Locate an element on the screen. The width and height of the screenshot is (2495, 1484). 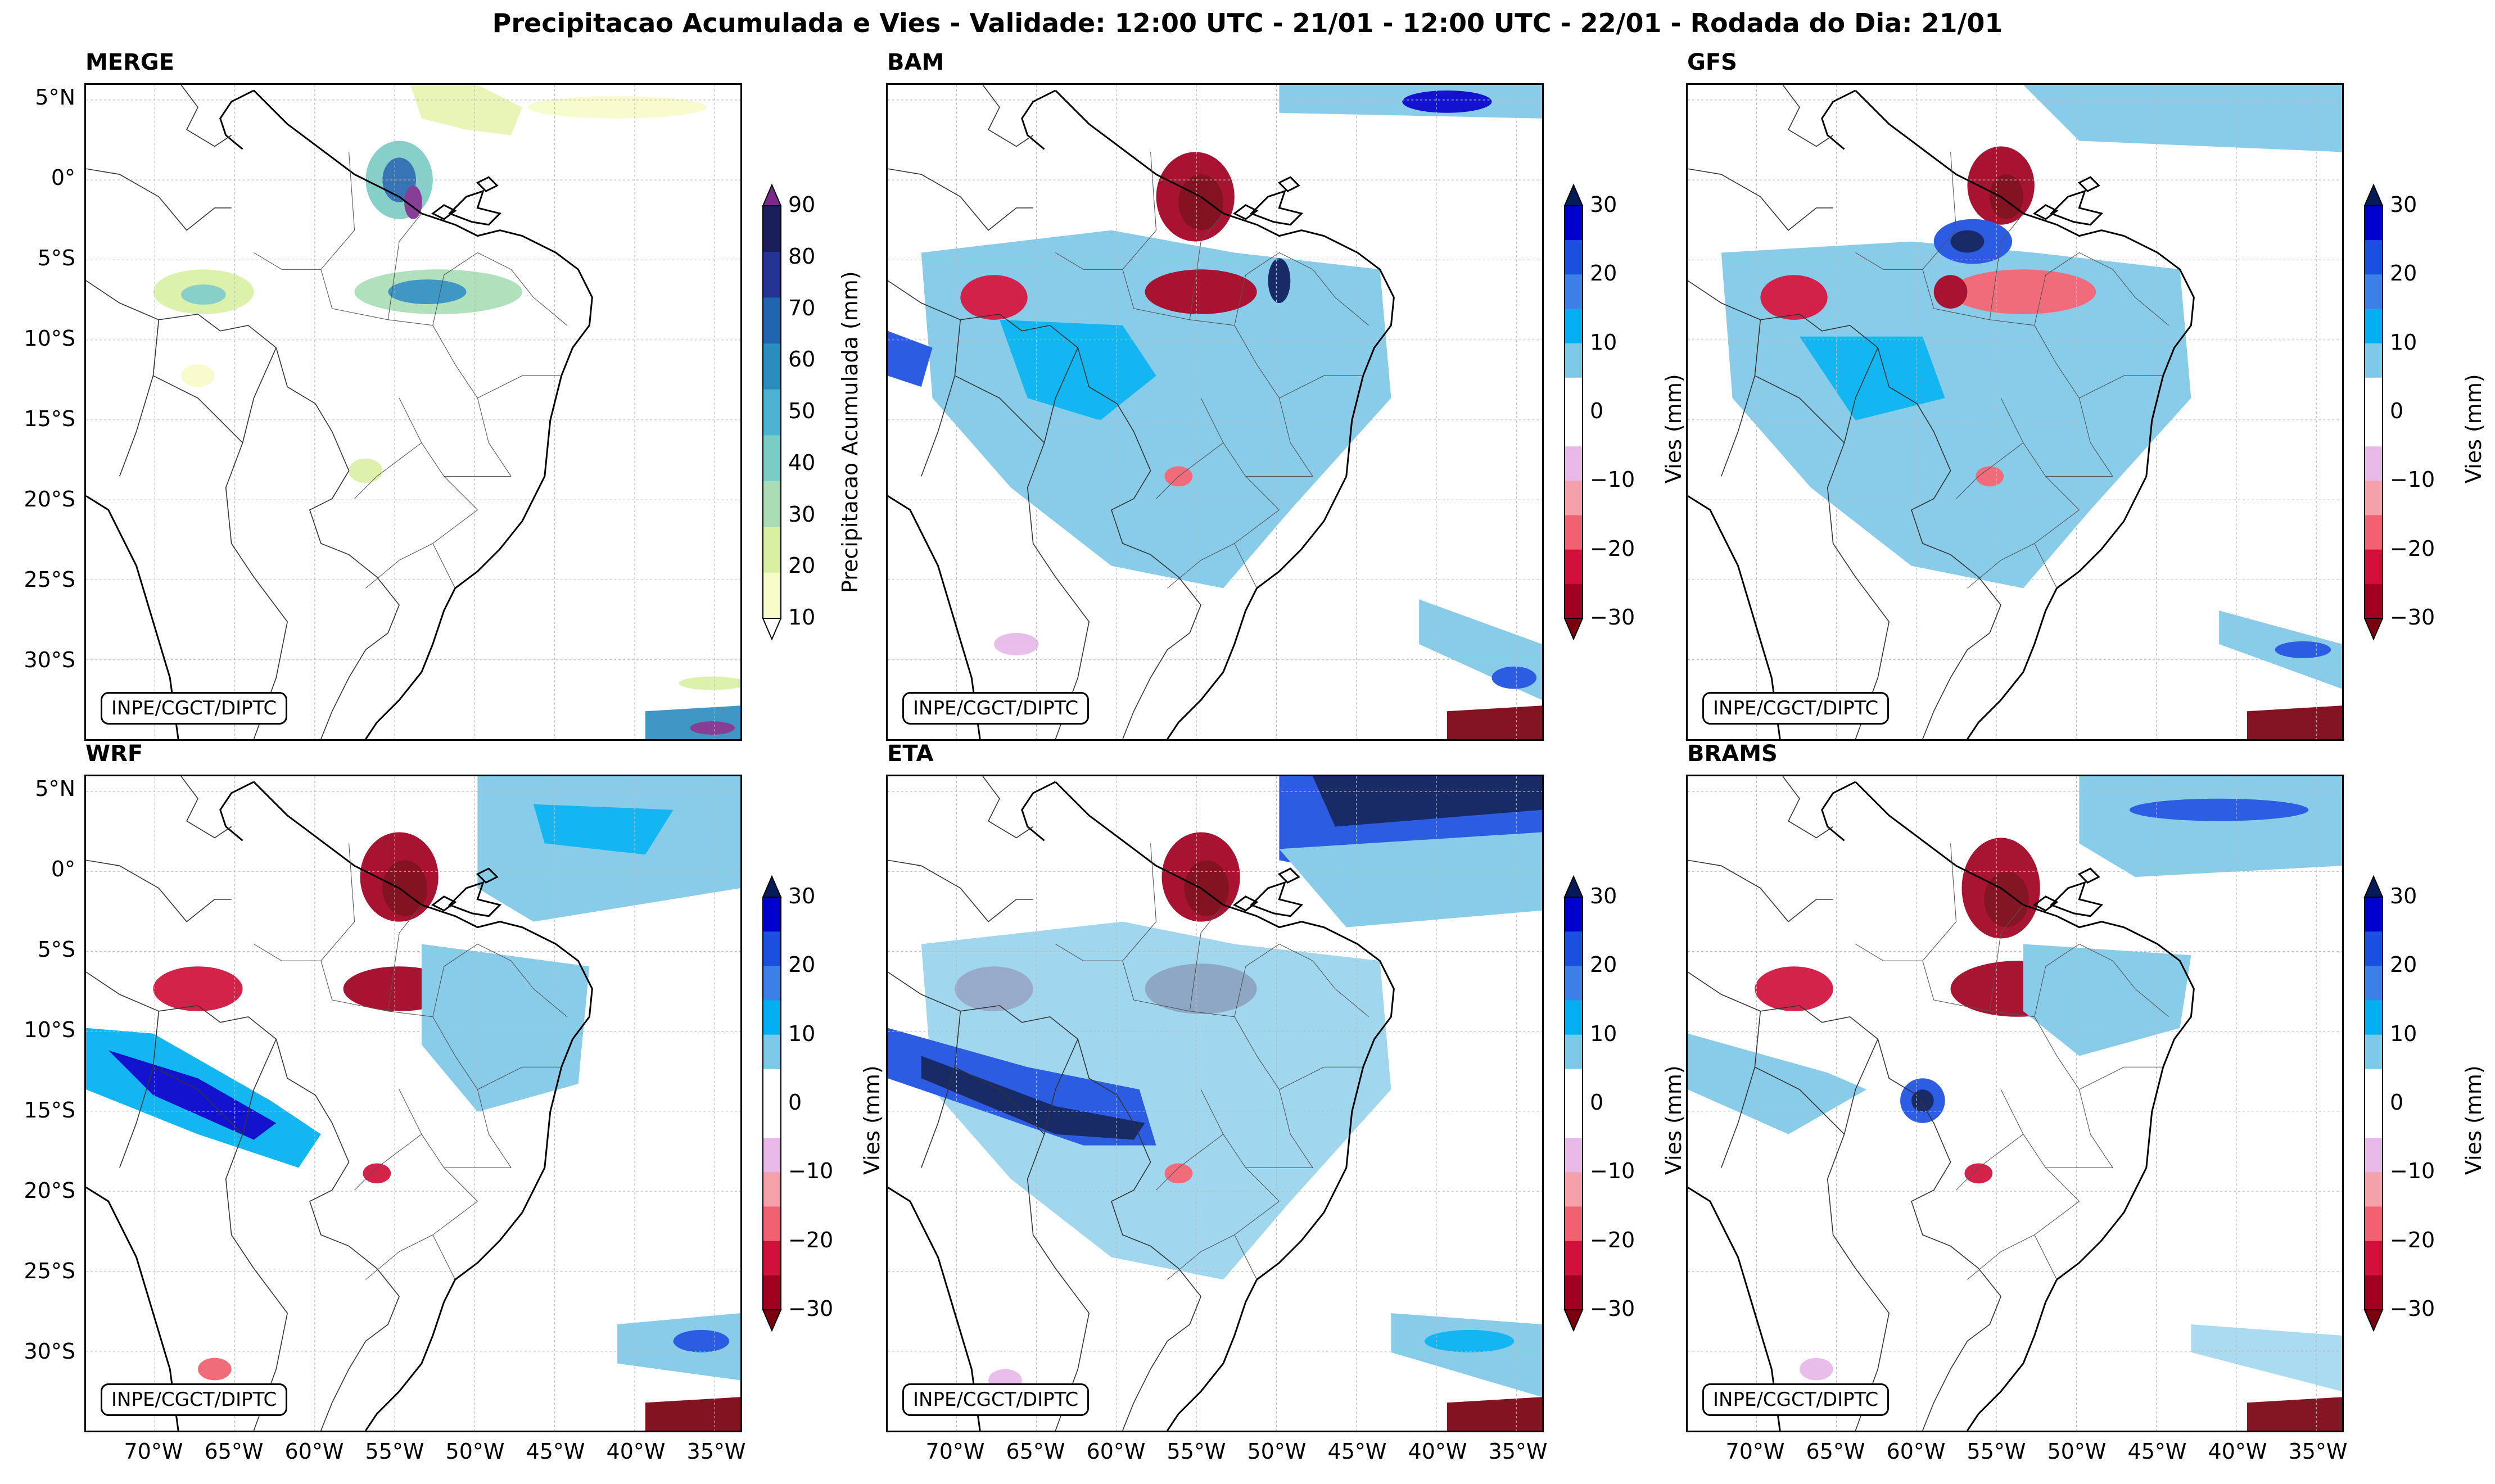
bias-colorbar-brams is located at coordinates (2373, 1103).